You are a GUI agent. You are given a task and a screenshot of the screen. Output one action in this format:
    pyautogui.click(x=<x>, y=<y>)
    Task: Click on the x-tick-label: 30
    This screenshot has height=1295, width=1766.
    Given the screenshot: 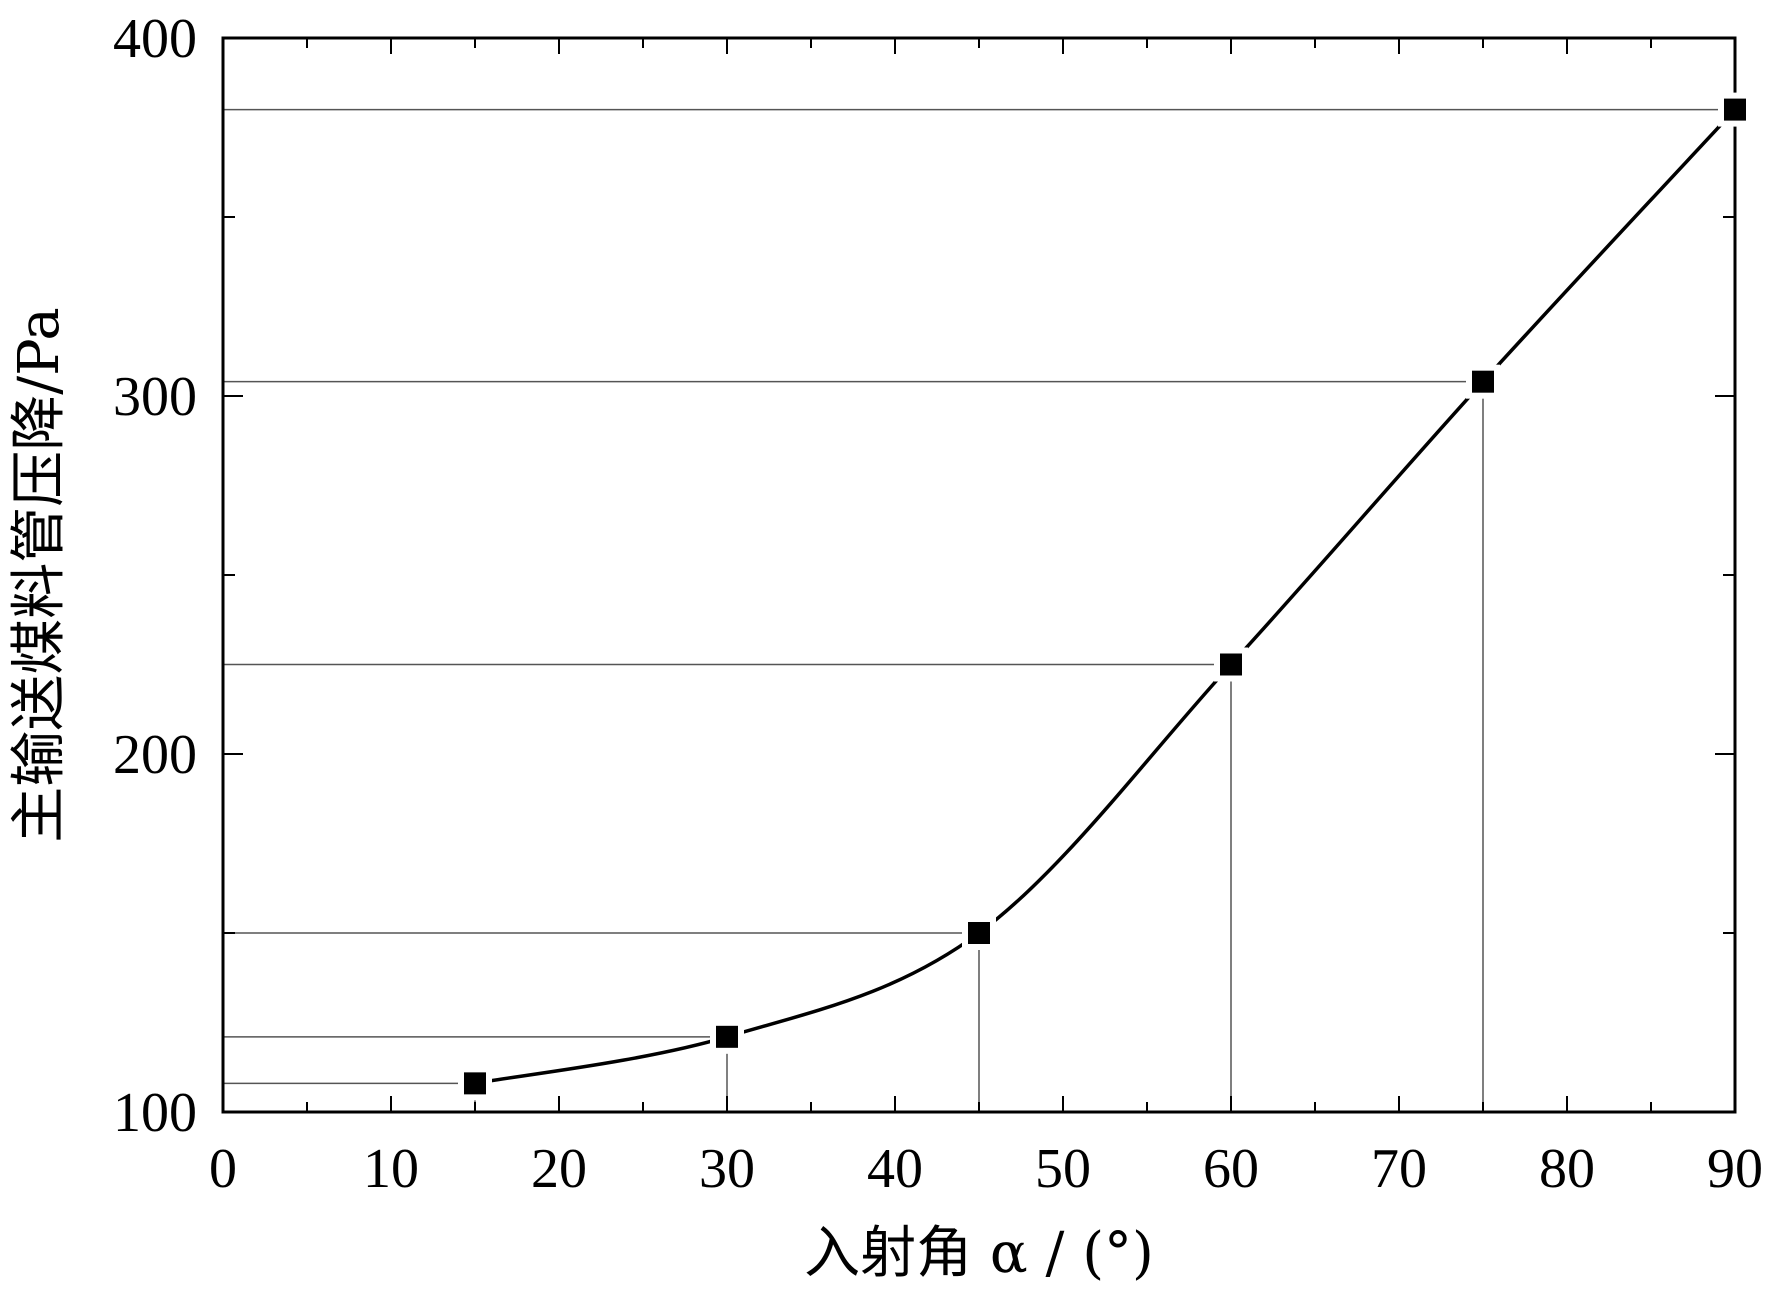 What is the action you would take?
    pyautogui.click(x=727, y=1169)
    